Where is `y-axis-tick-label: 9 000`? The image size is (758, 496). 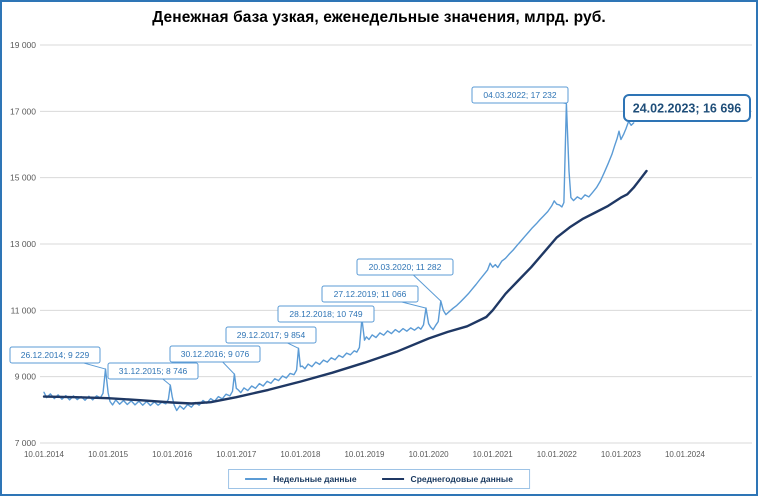 y-axis-tick-label: 9 000 is located at coordinates (26, 377).